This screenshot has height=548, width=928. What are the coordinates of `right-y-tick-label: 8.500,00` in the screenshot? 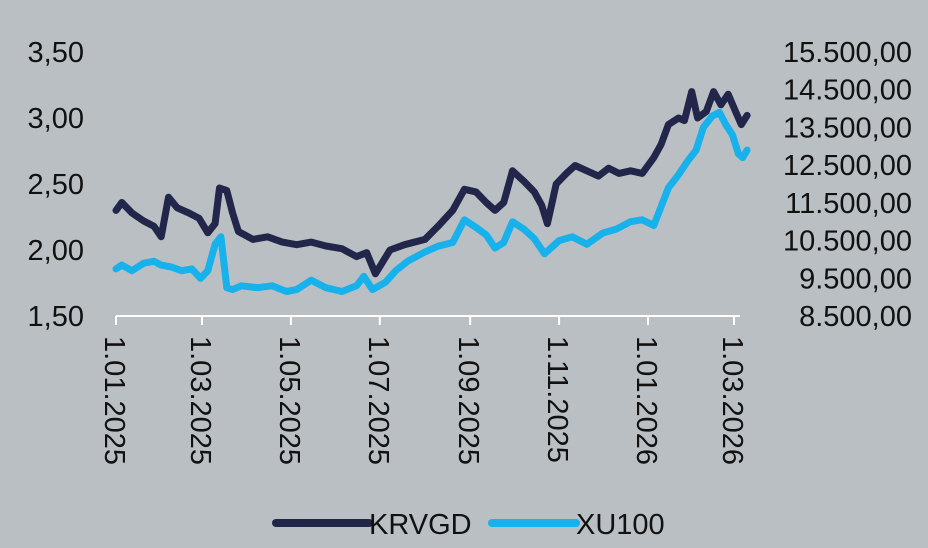 It's located at (855, 317).